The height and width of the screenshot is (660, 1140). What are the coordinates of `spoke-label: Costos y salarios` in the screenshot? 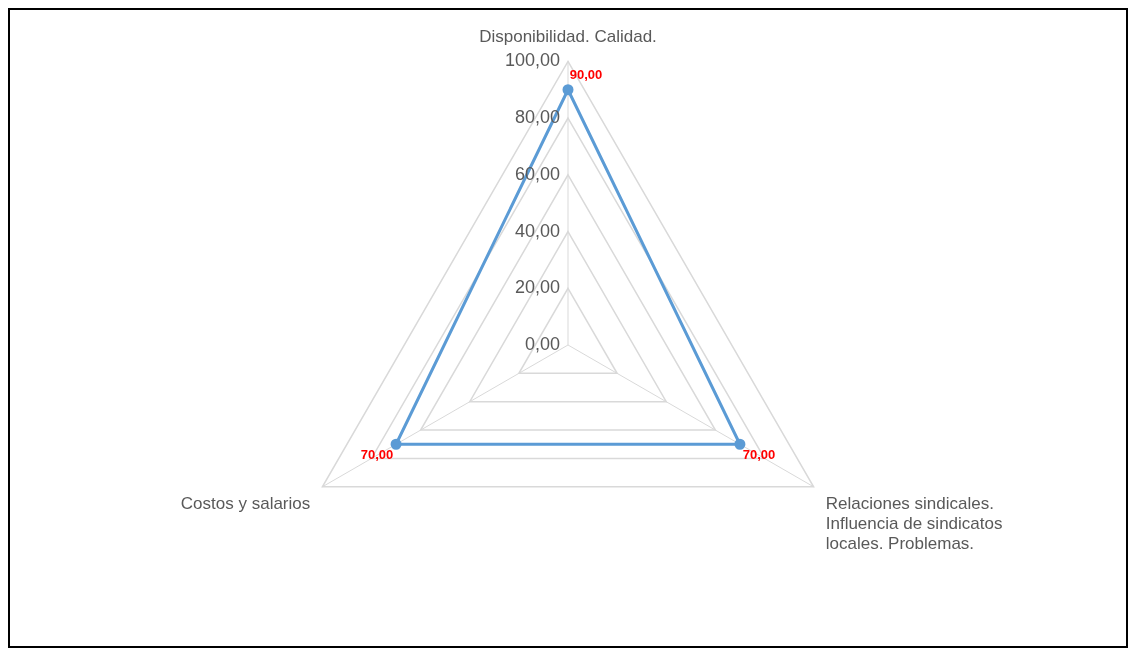 It's located at (245, 503).